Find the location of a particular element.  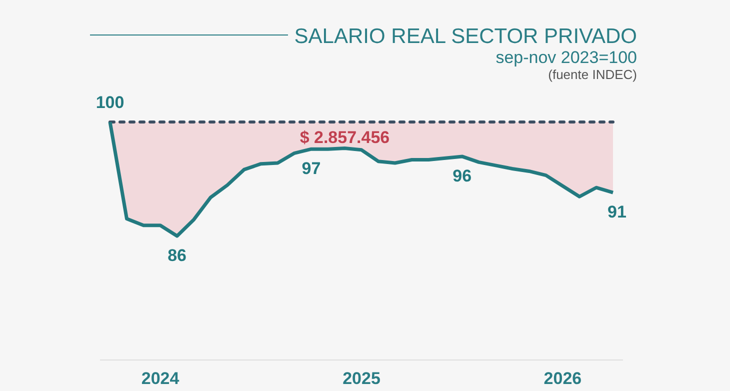

data-label: 91 is located at coordinates (617, 212).